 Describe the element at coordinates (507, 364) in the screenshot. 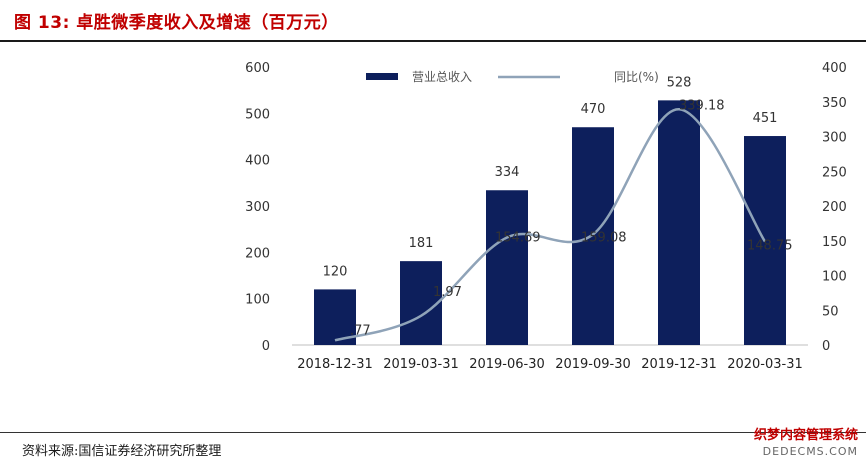

I see `x-tick-label: 2019-06-30` at that location.